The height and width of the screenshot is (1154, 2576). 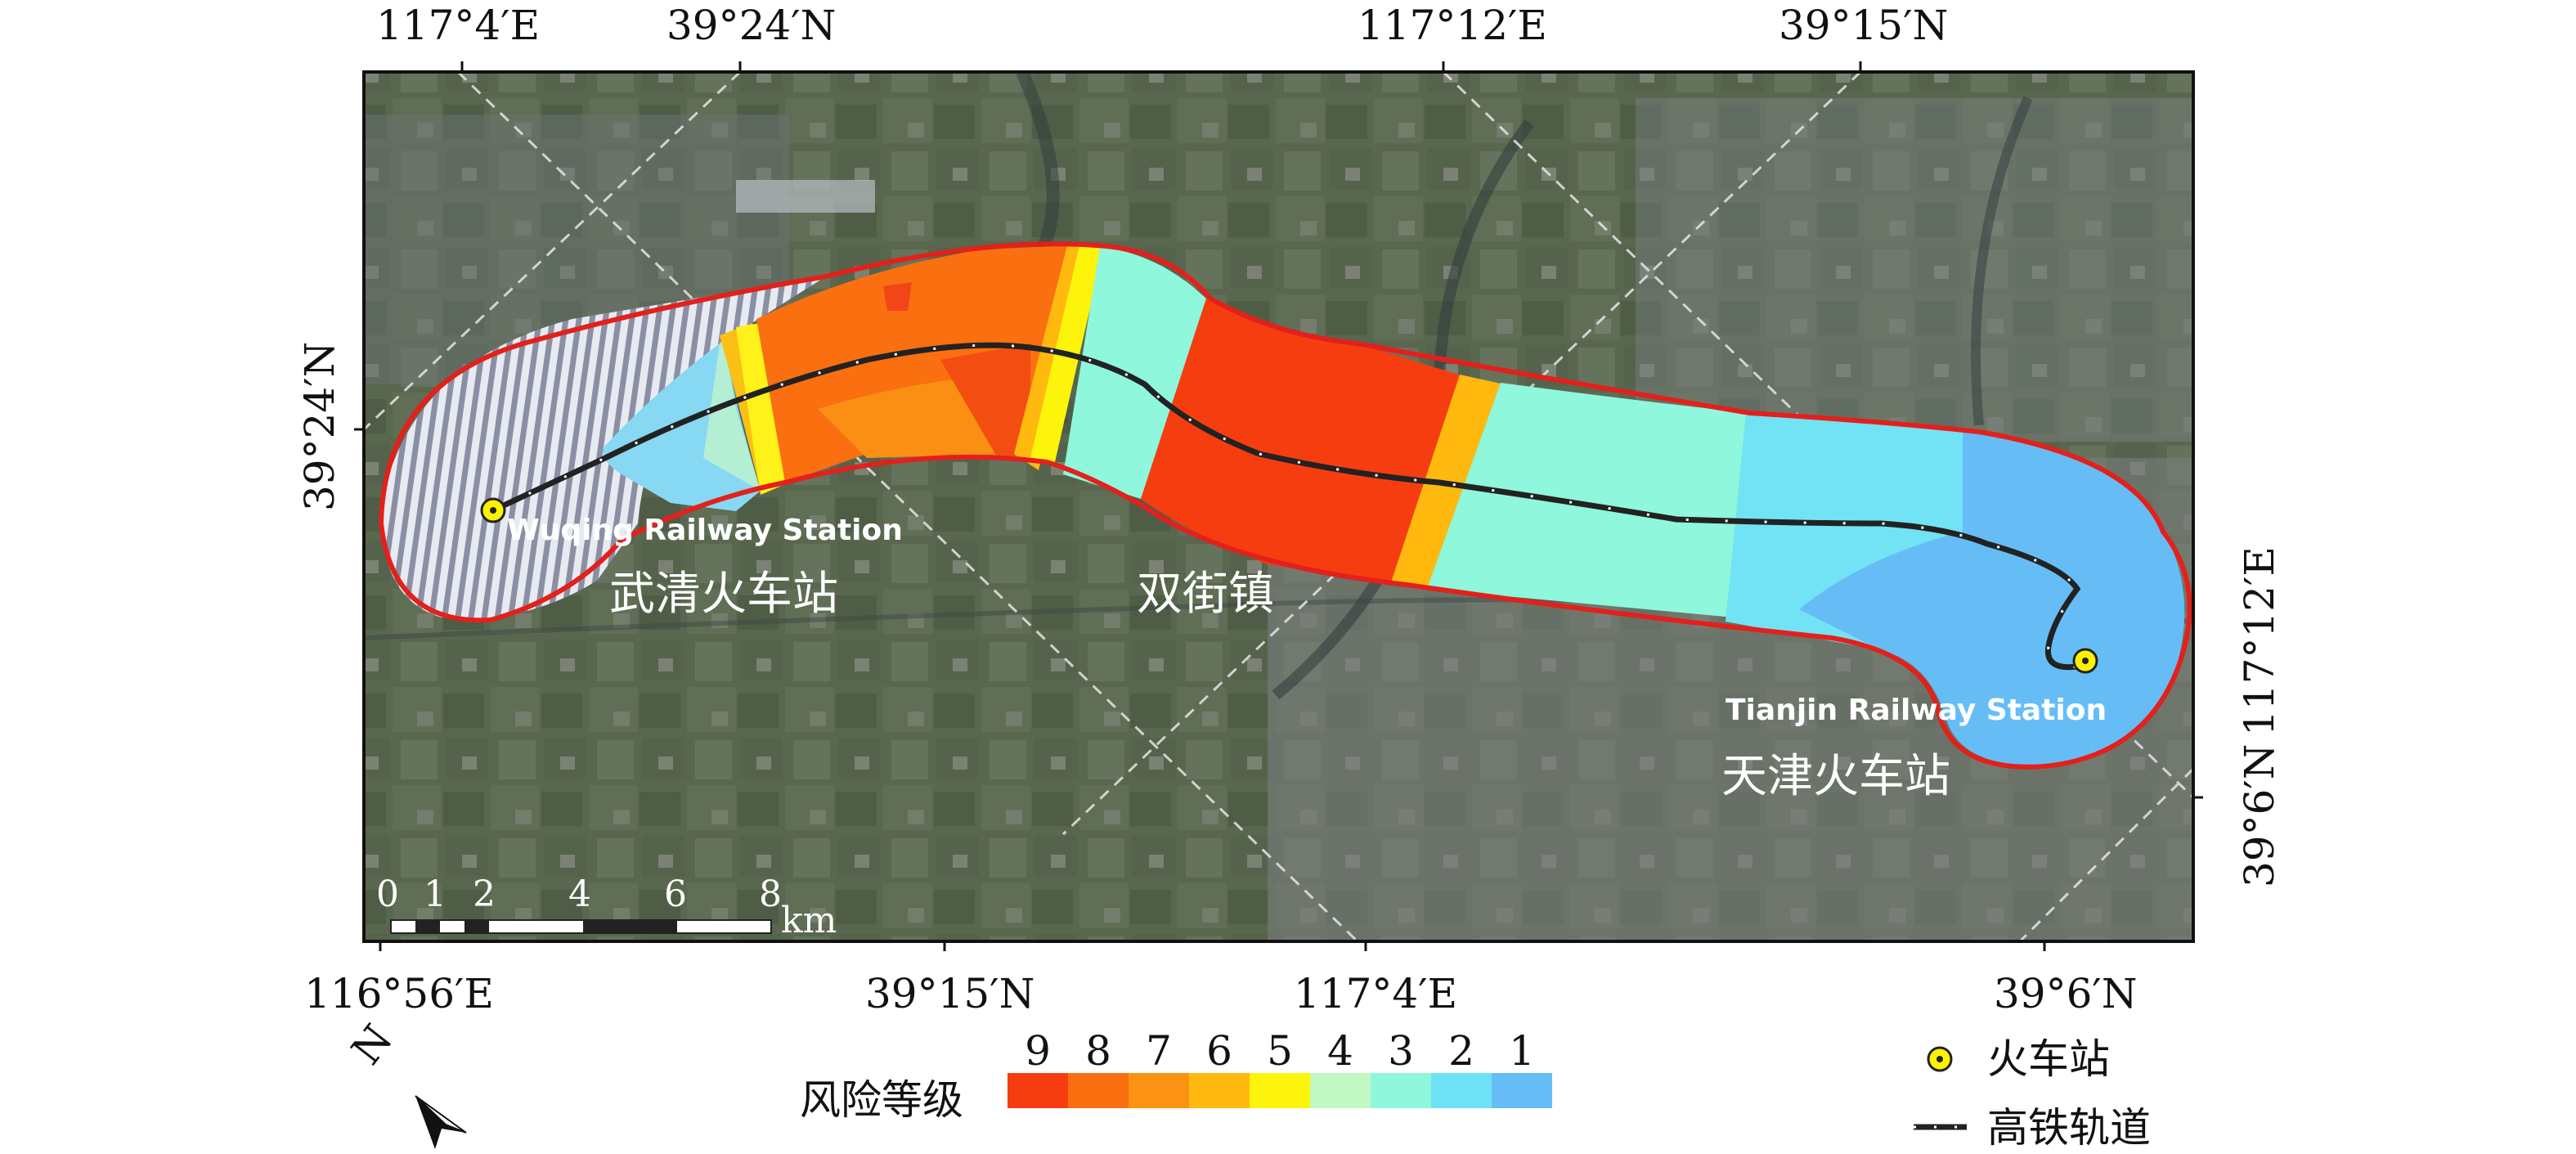 What do you see at coordinates (1098, 1051) in the screenshot?
I see `risk-level-label-8: 8` at bounding box center [1098, 1051].